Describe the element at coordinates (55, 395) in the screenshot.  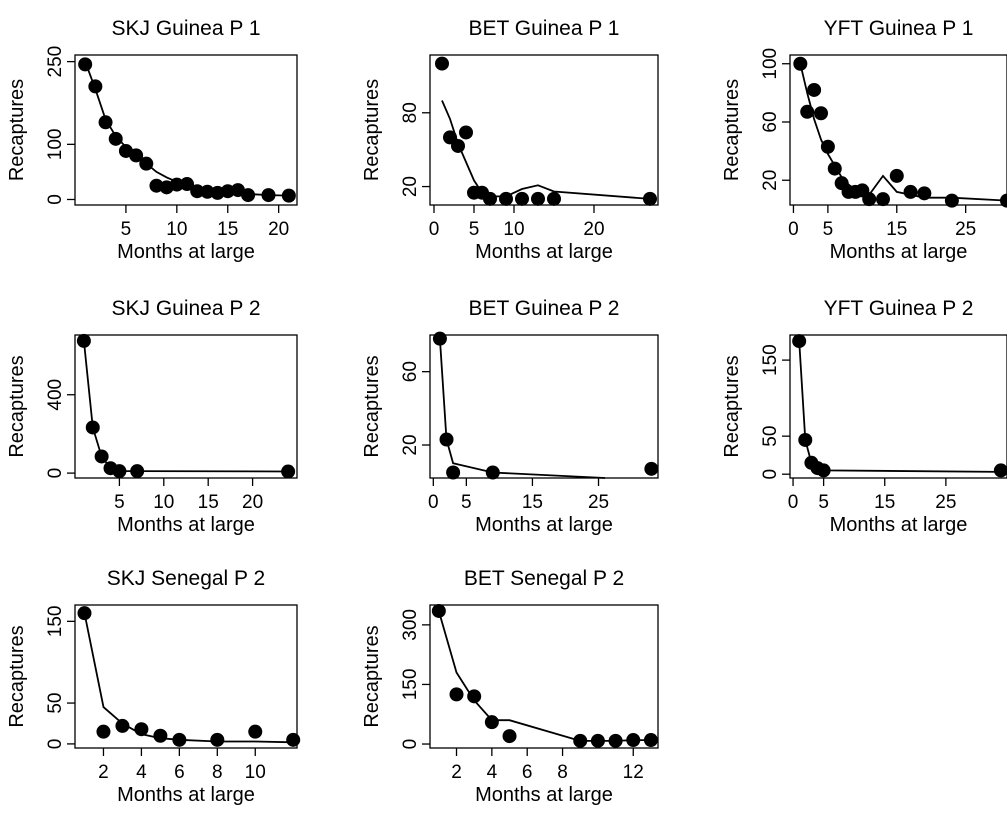
I see `y-tick-label: 400` at that location.